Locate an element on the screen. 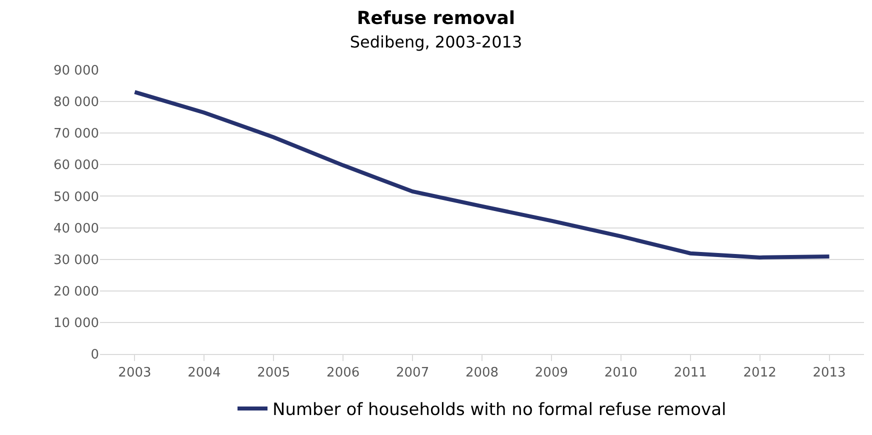 Image resolution: width=872 pixels, height=435 pixels. x-tick-label: 2010 is located at coordinates (621, 373).